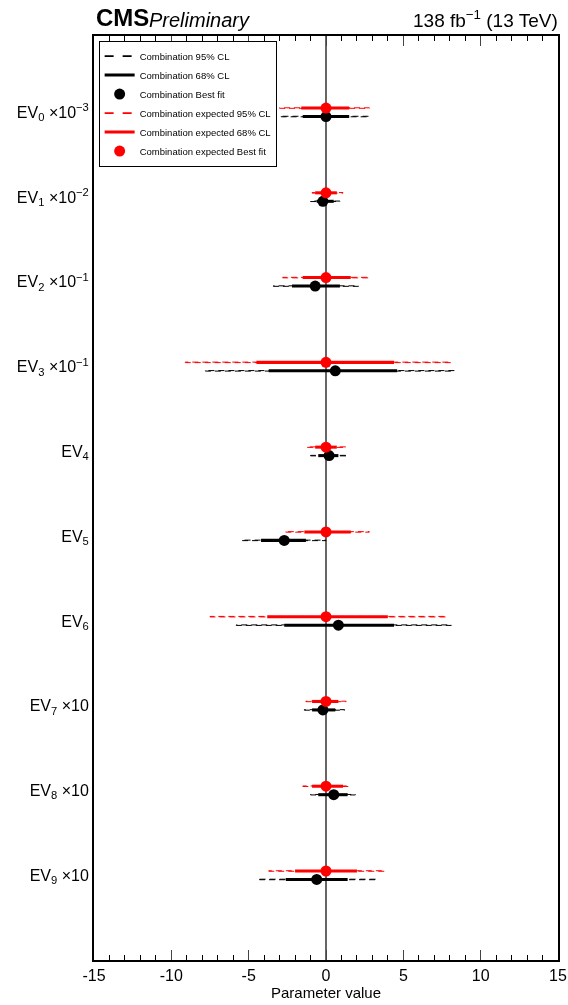 The height and width of the screenshot is (1005, 568). Describe the element at coordinates (171, 976) in the screenshot. I see `x-tick-label: -10` at that location.